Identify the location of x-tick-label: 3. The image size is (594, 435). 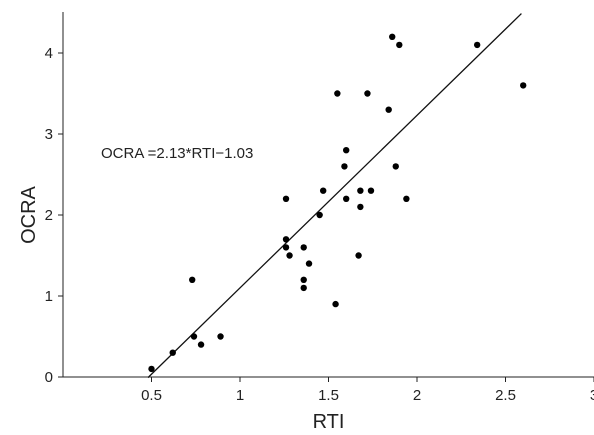
(592, 395).